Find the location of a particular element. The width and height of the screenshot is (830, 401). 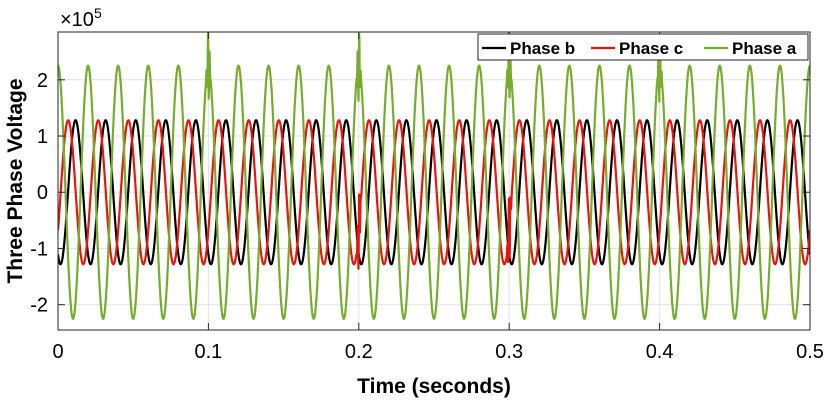

x-tick-label: 0.5 is located at coordinates (810, 352).